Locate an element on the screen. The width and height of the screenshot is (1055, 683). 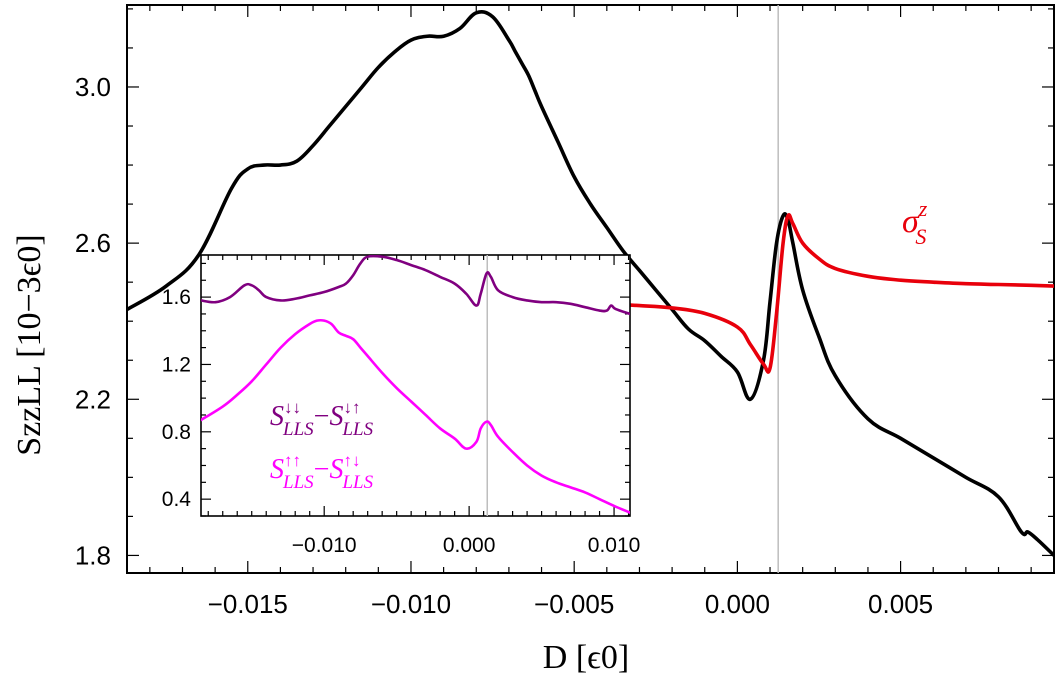
inset-legend-up: S↑↑ LLS−S↑↓ LLS is located at coordinates (322, 472).